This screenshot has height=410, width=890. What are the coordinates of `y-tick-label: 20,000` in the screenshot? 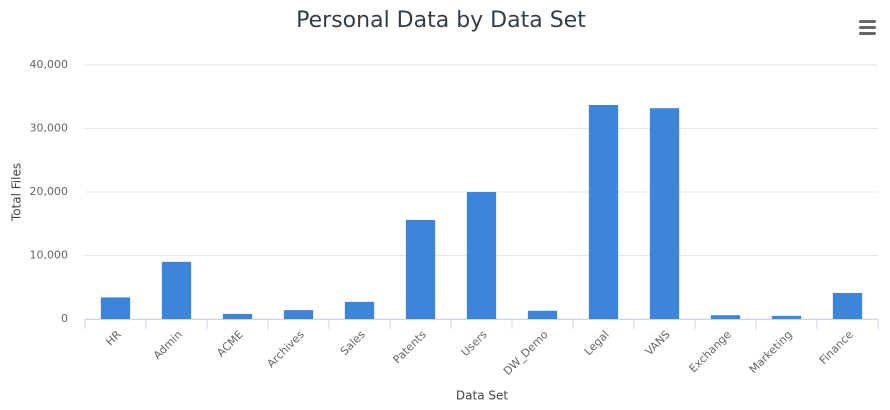 It's located at (49, 191).